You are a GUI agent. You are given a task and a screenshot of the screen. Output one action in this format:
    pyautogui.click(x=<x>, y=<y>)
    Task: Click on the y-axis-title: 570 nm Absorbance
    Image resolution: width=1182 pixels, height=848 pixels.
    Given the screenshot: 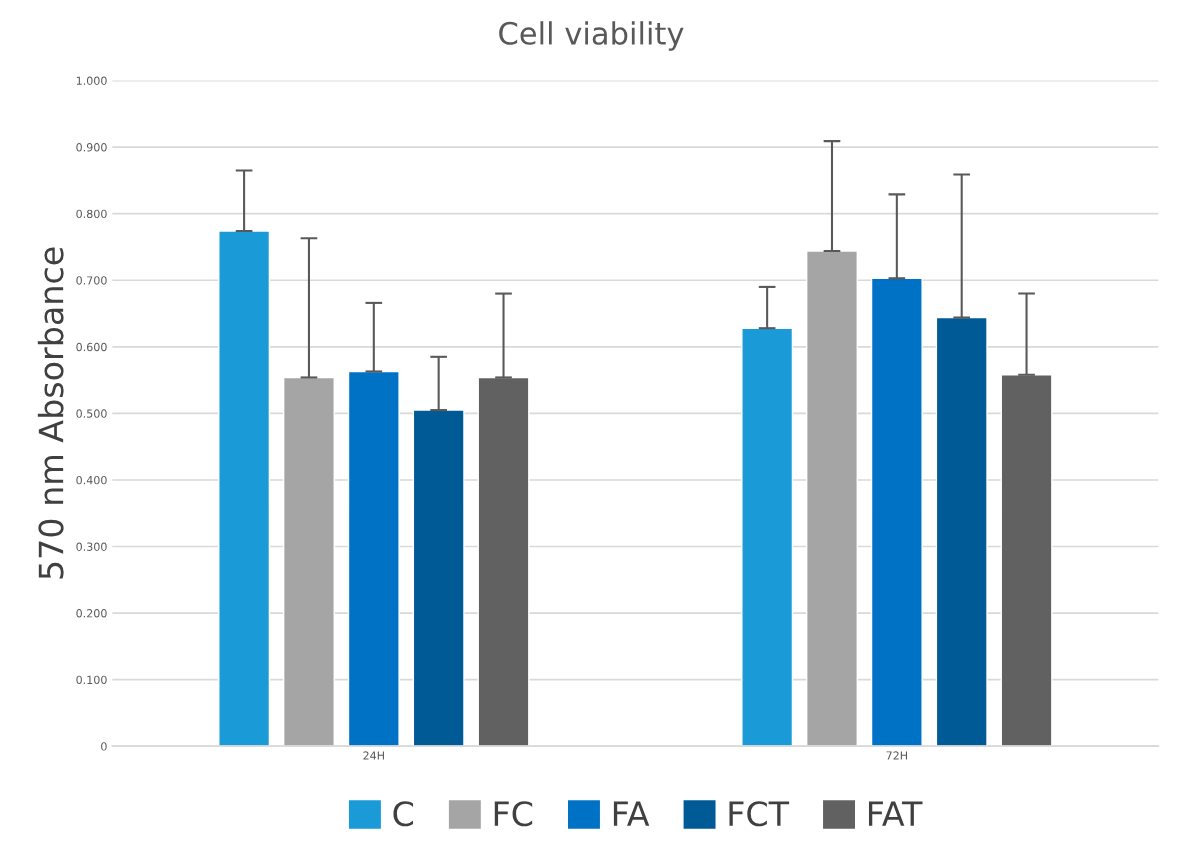 What is the action you would take?
    pyautogui.click(x=50, y=413)
    